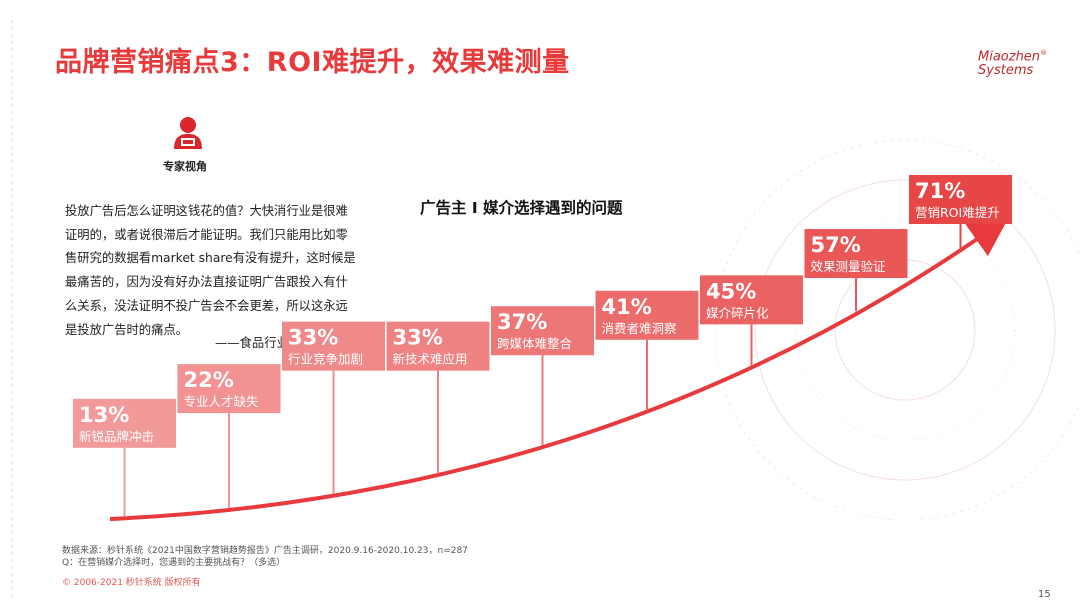  What do you see at coordinates (325, 359) in the screenshot?
I see `bar-category-label: 行业竞争加剧` at bounding box center [325, 359].